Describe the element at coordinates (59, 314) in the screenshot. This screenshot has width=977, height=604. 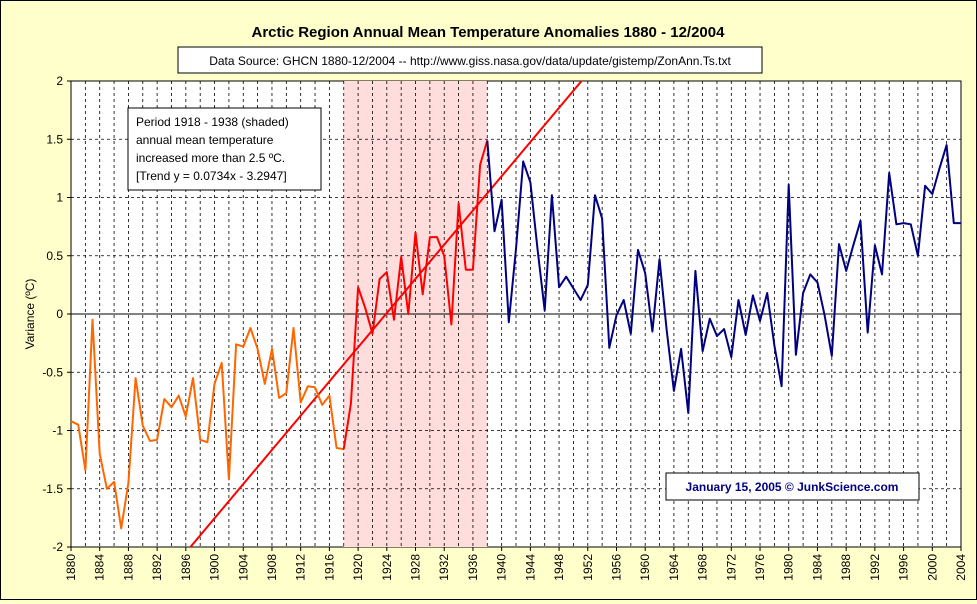
I see `y-tick-label: 0` at that location.